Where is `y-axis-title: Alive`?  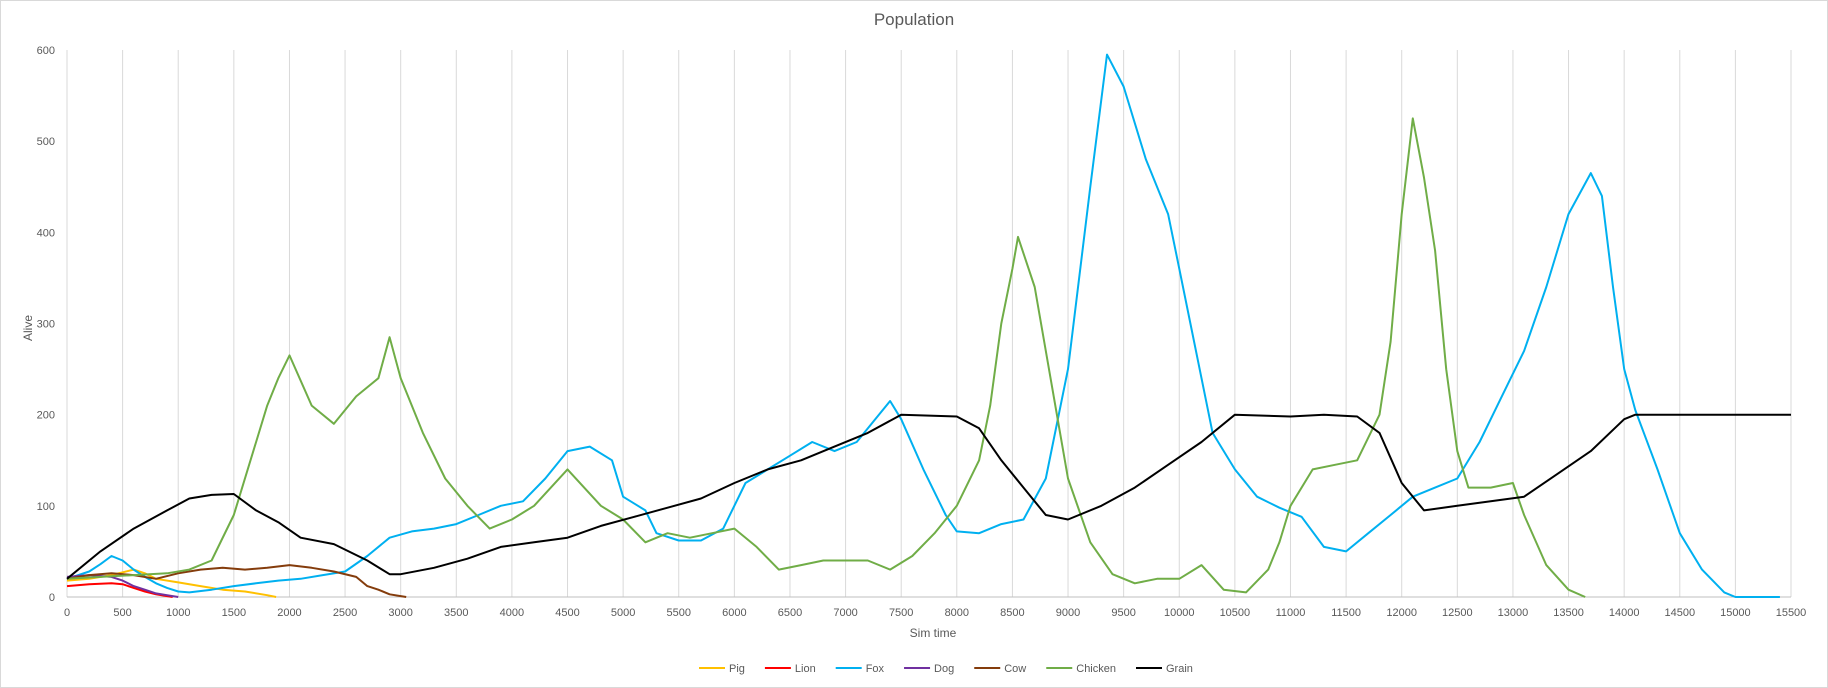 y-axis-title: Alive is located at coordinates (28, 328).